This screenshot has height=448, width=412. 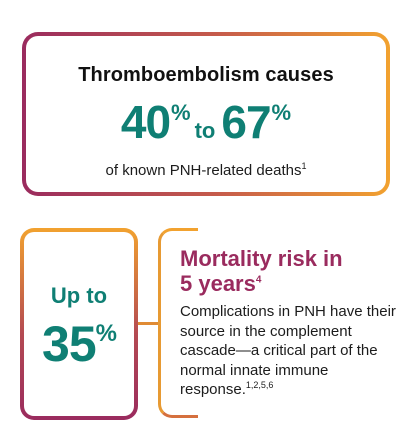 What do you see at coordinates (206, 75) in the screenshot?
I see `thromboembolism-title: Thromboembolism causes` at bounding box center [206, 75].